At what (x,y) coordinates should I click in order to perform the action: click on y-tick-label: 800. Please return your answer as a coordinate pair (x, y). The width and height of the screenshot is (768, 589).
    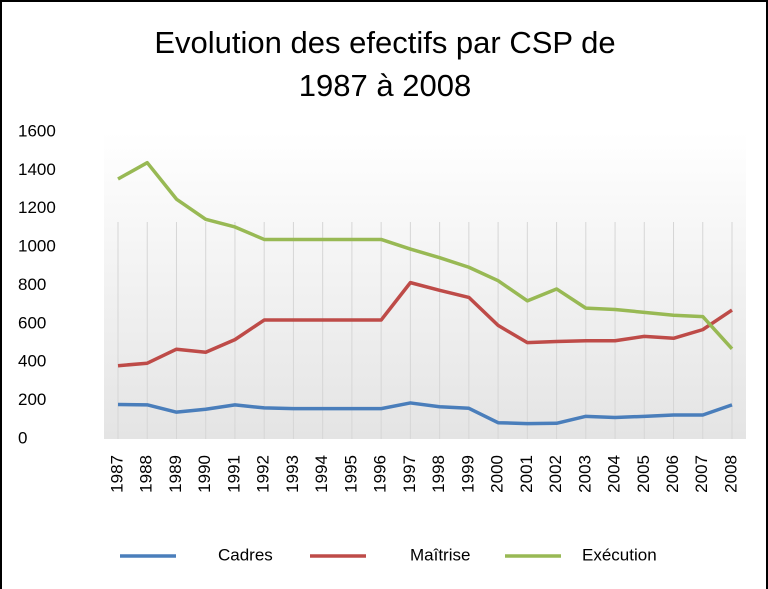
    Looking at the image, I should click on (32, 284).